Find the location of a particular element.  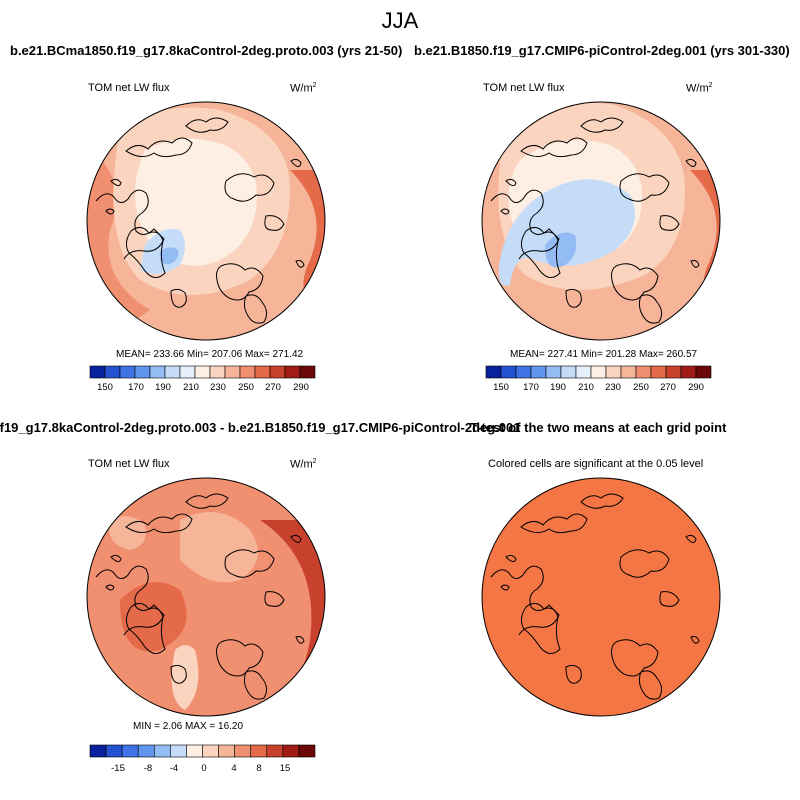

panel-1-stats: MEAN= 233.66 Min= 207.06 Max= 271.42 is located at coordinates (210, 354).